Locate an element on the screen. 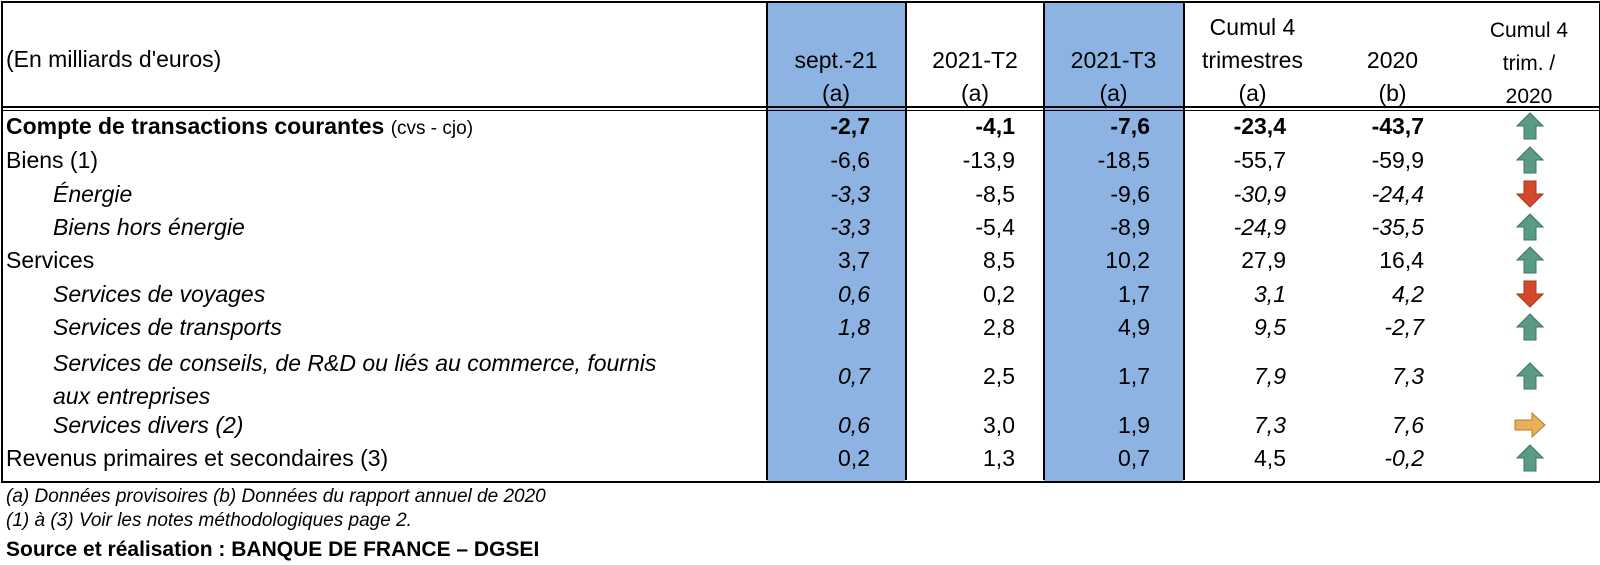  cell-value: 10,2 is located at coordinates (1127, 260).